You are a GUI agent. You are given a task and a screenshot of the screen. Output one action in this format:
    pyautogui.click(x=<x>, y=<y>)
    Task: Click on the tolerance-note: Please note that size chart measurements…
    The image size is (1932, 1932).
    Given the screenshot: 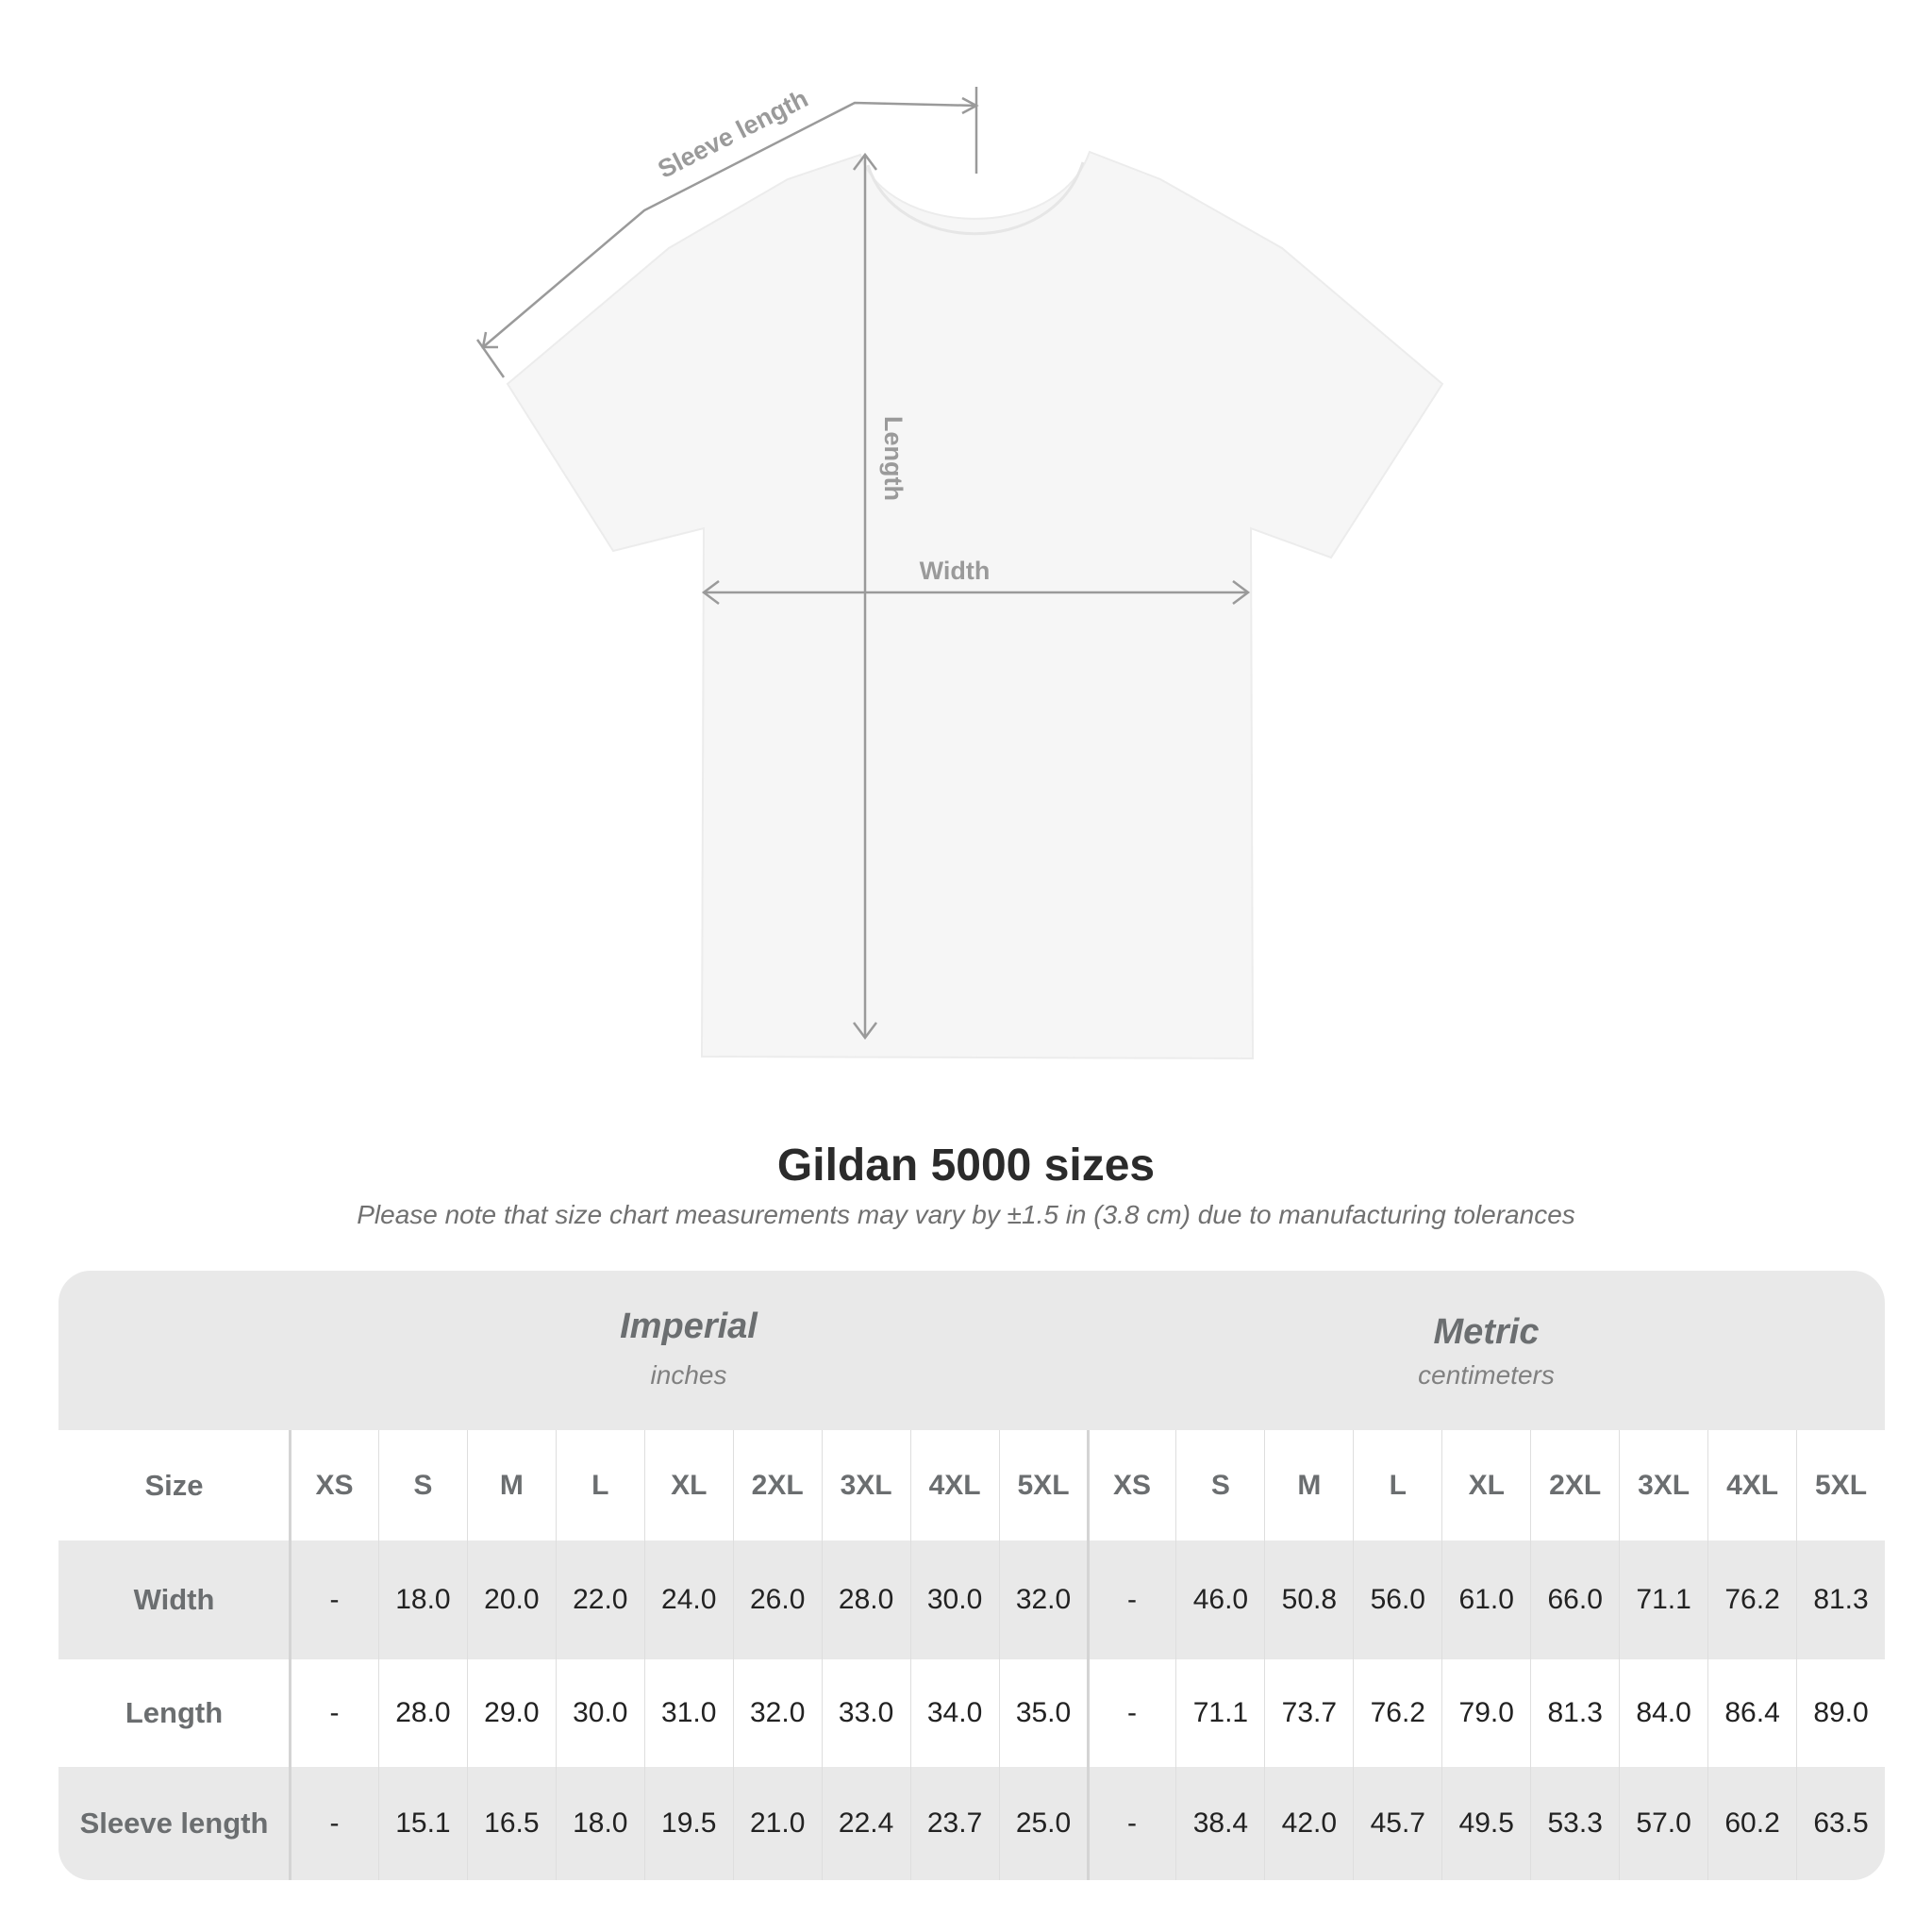 What is the action you would take?
    pyautogui.click(x=966, y=1214)
    